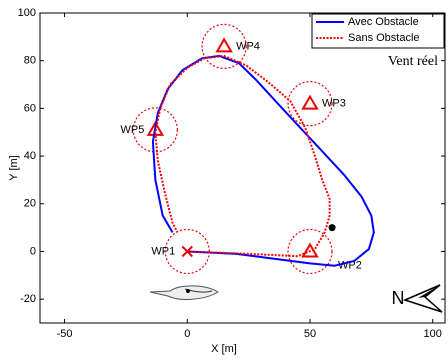 The image size is (448, 361). What do you see at coordinates (184, 292) in the screenshot?
I see `boat-icon` at bounding box center [184, 292].